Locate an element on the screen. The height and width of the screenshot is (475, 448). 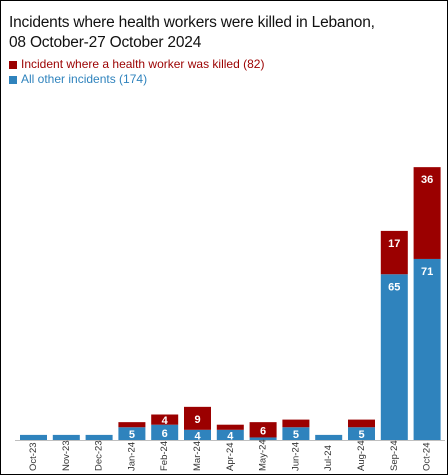
x-tick-label-may-24: May-24 is located at coordinates (263, 455).